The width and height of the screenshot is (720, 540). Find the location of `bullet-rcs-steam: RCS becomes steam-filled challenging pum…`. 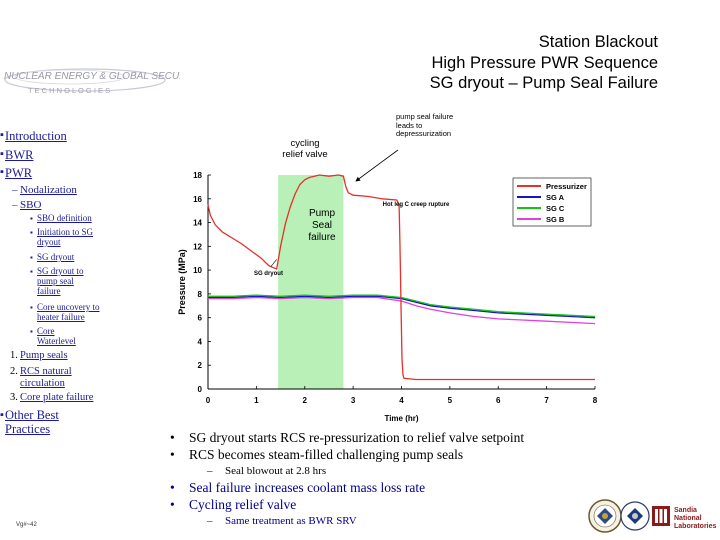

bullet-rcs-steam: RCS becomes steam-filled challenging pum… is located at coordinates (326, 454).